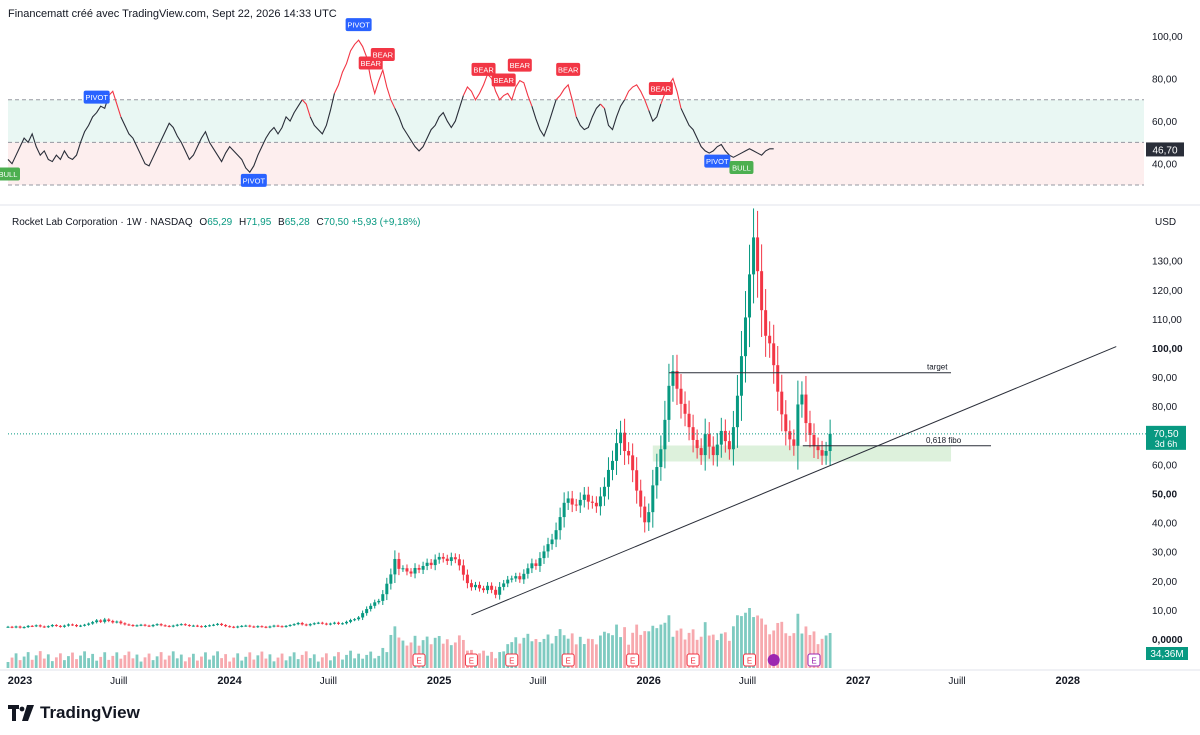 The width and height of the screenshot is (1200, 735). I want to click on tradingview-logo-icon, so click(21, 713).